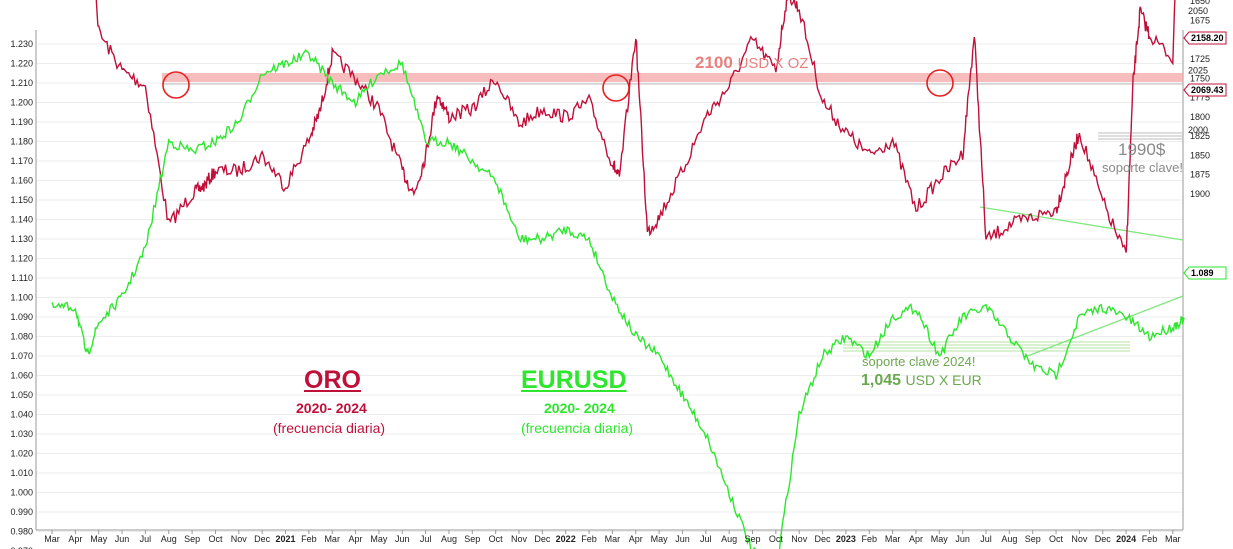 The height and width of the screenshot is (549, 1233). What do you see at coordinates (21, 395) in the screenshot?
I see `left-axis-tick: 1.050` at bounding box center [21, 395].